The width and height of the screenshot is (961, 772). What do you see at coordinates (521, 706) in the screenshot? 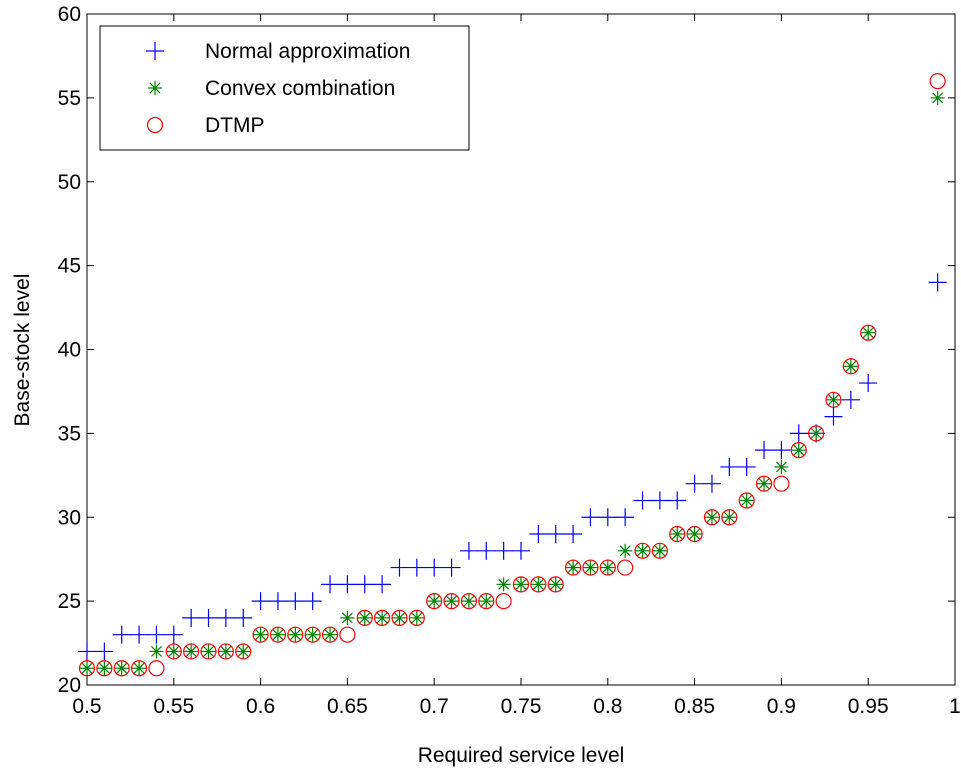
I see `x-tick-label: 0.75` at bounding box center [521, 706].